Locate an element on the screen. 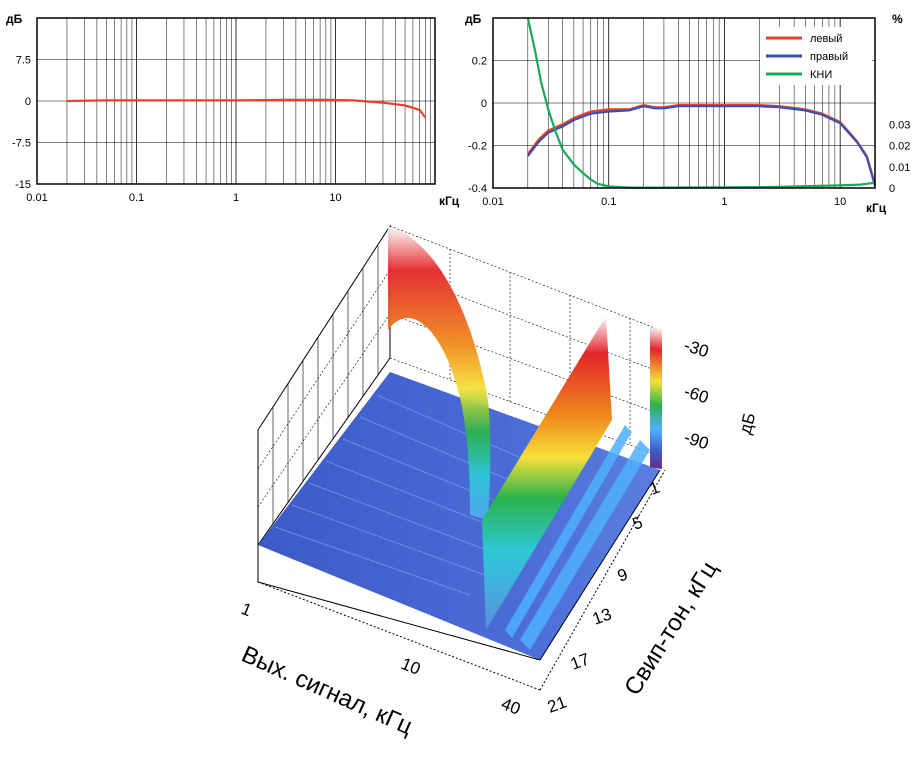 The image size is (920, 762). z-tick-label: -60 is located at coordinates (696, 395).